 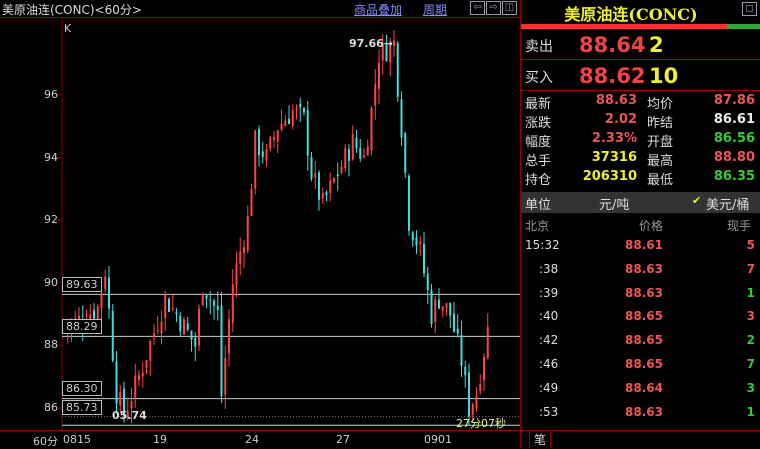 I want to click on stat-value: 86.61, so click(x=734, y=119).